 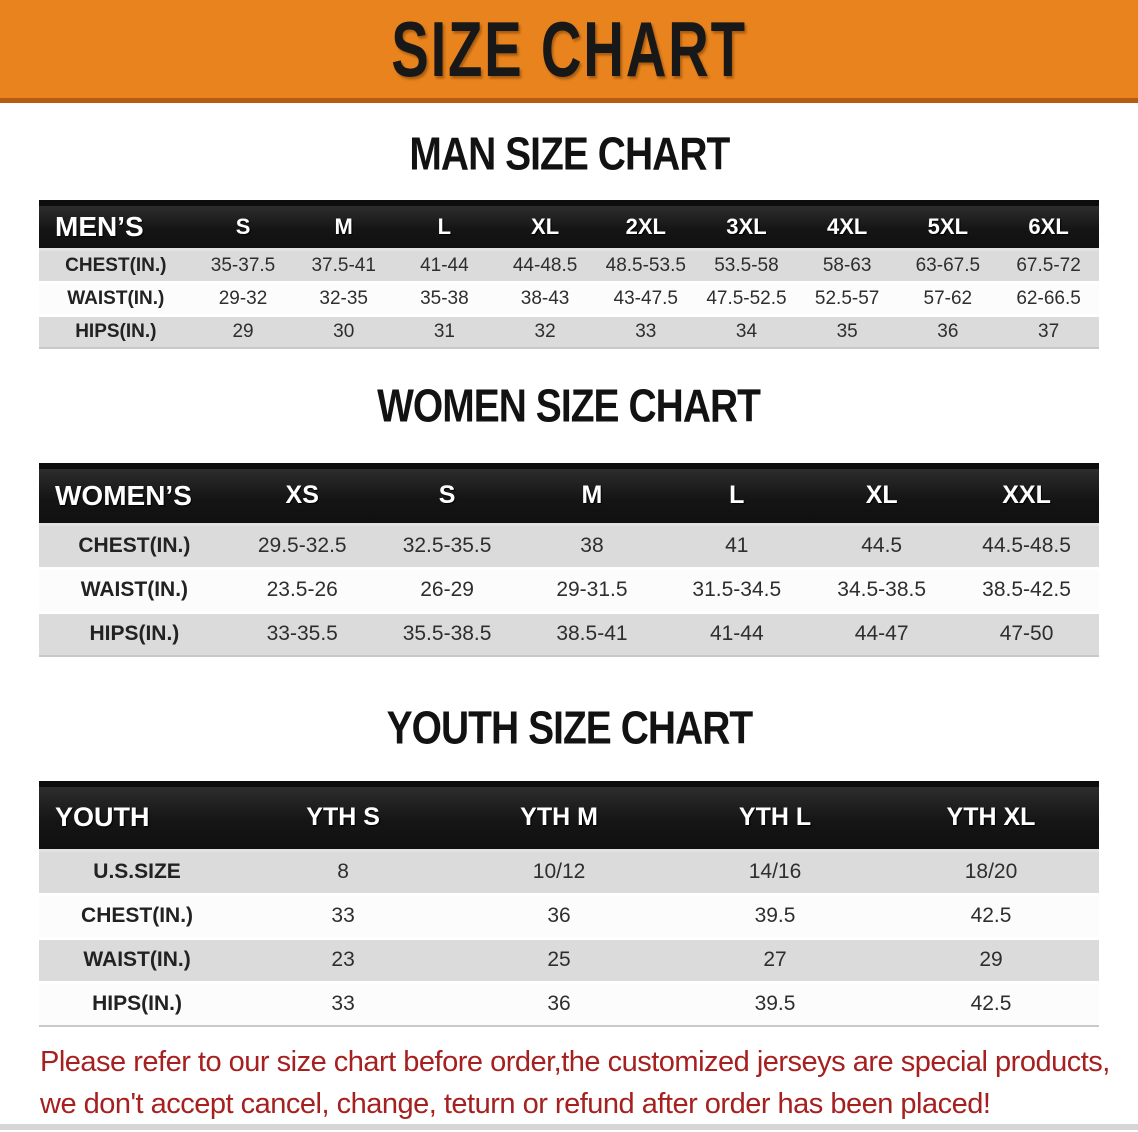 I want to click on man-section-heading-text: MAN SIZE CHART, so click(x=569, y=154).